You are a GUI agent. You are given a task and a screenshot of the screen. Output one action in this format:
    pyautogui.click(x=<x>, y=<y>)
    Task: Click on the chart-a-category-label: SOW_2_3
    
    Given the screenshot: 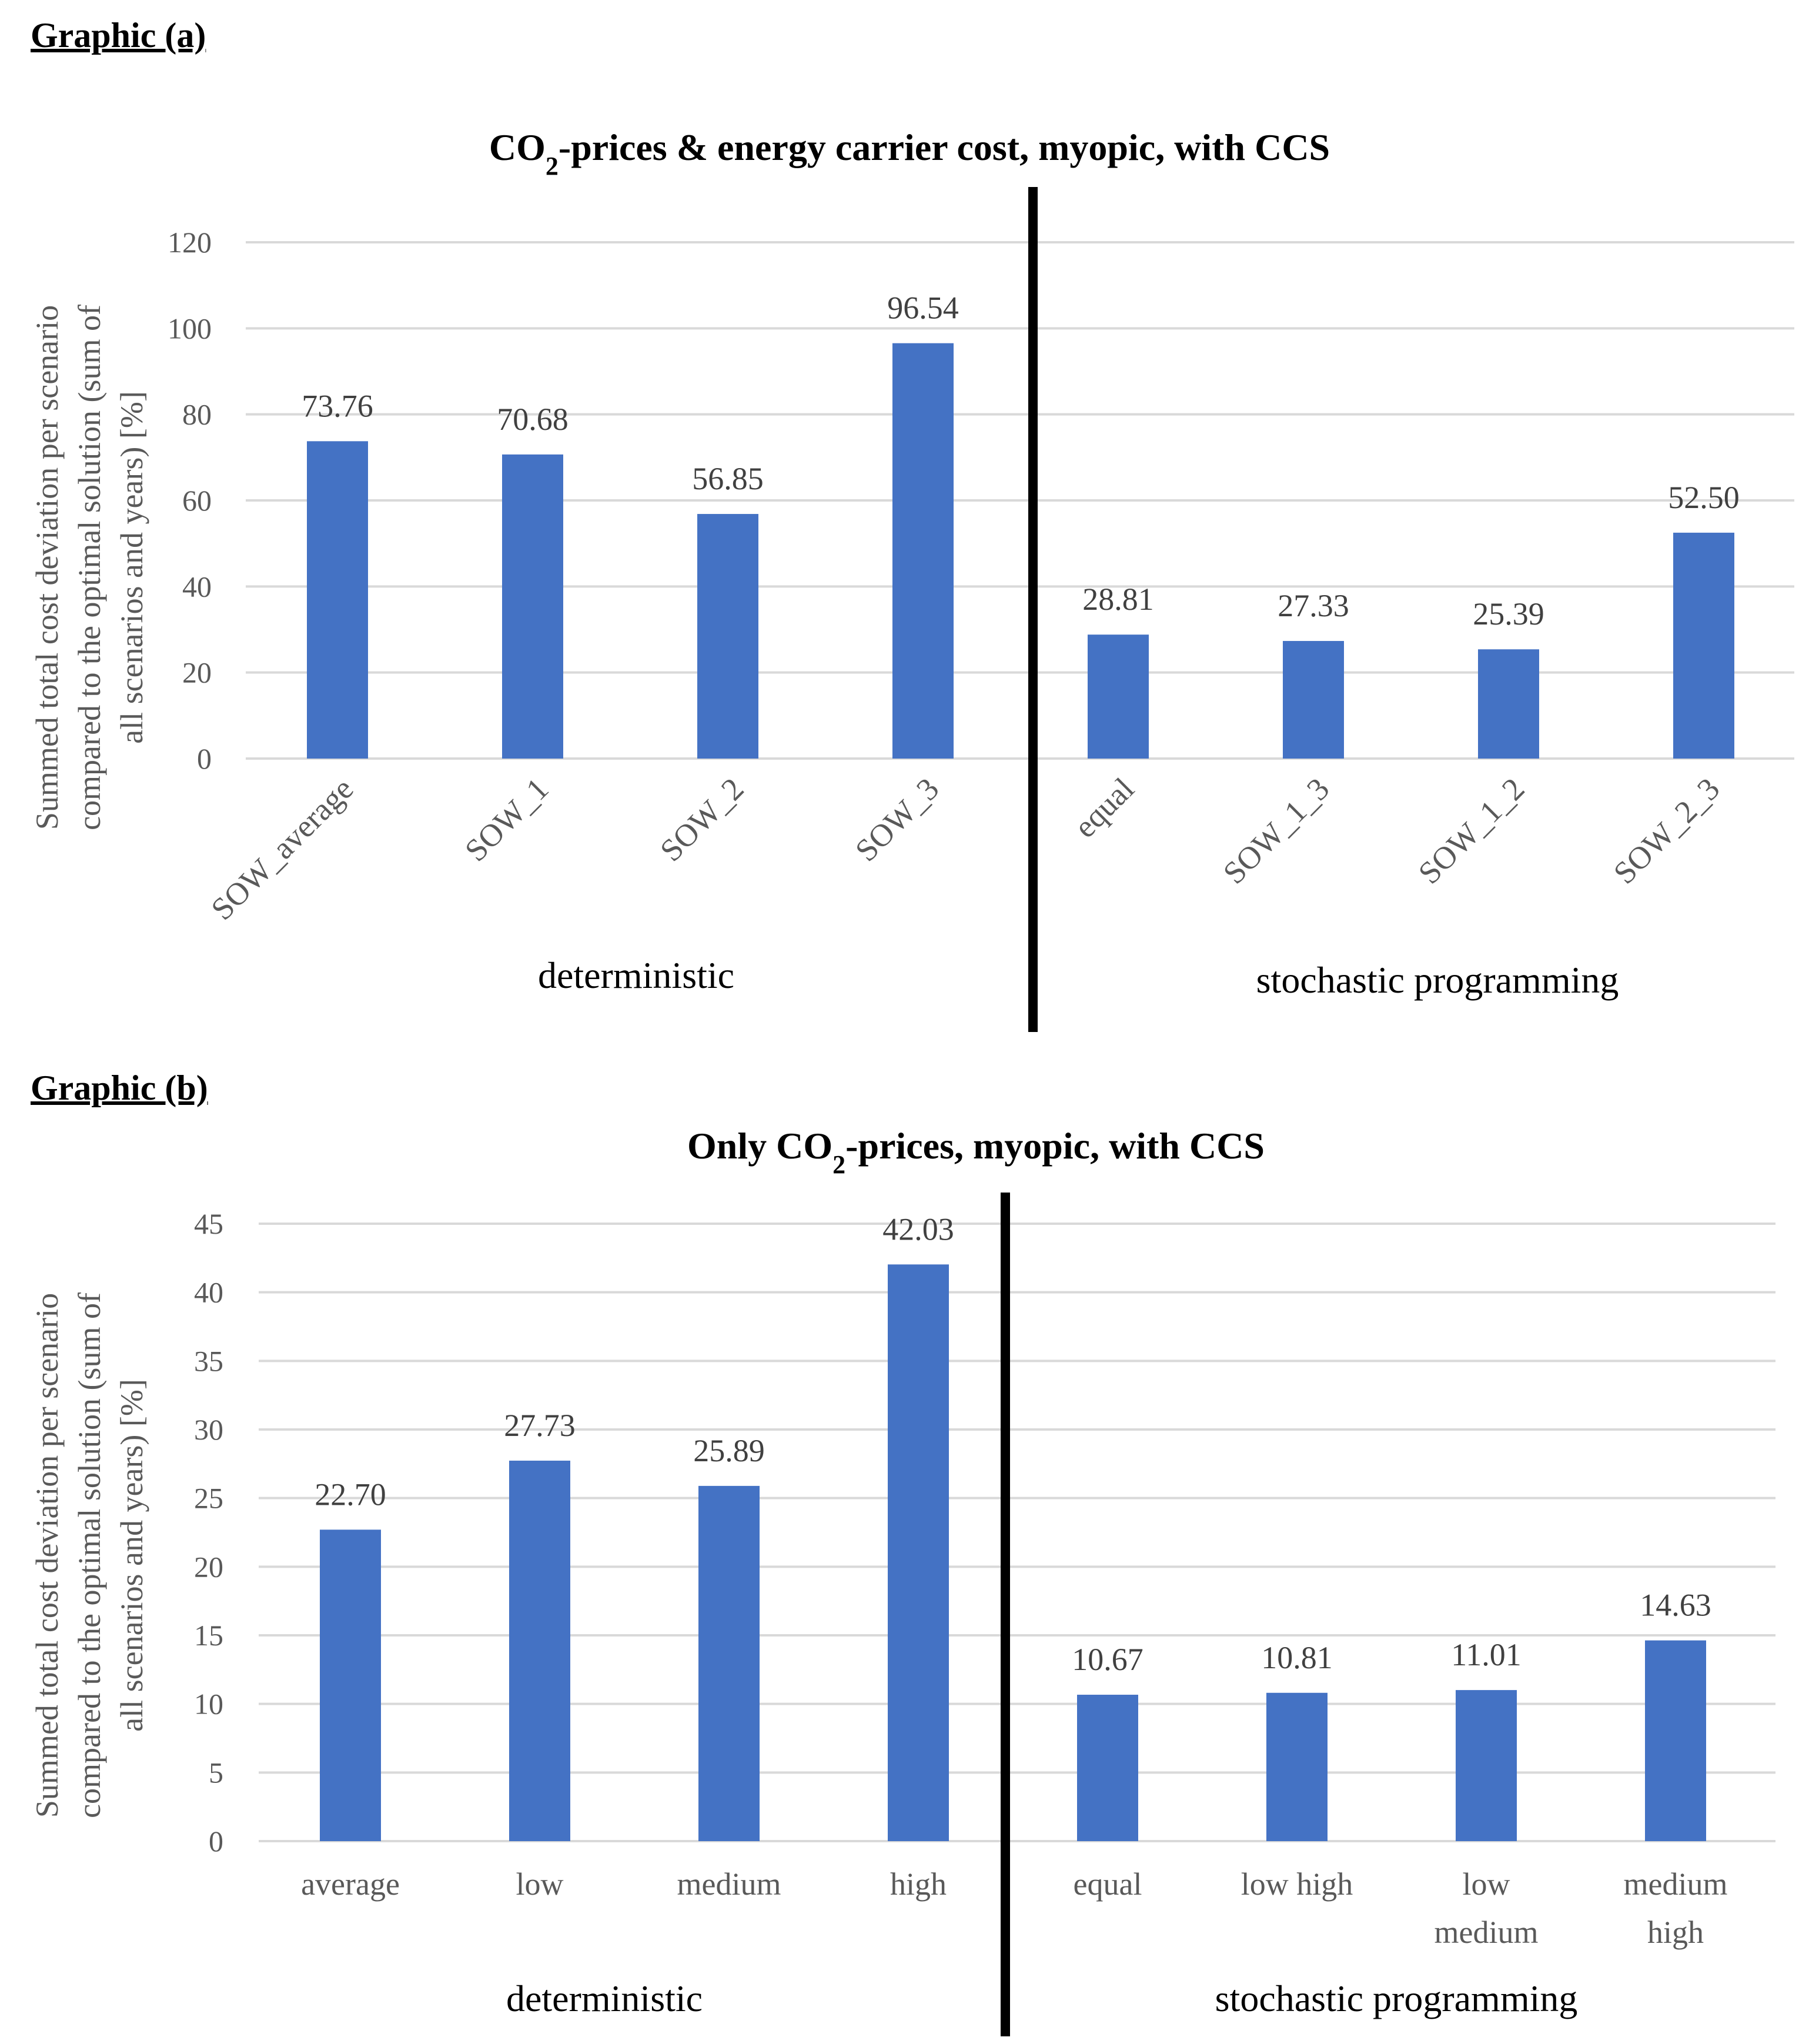 What is the action you would take?
    pyautogui.click(x=1667, y=831)
    